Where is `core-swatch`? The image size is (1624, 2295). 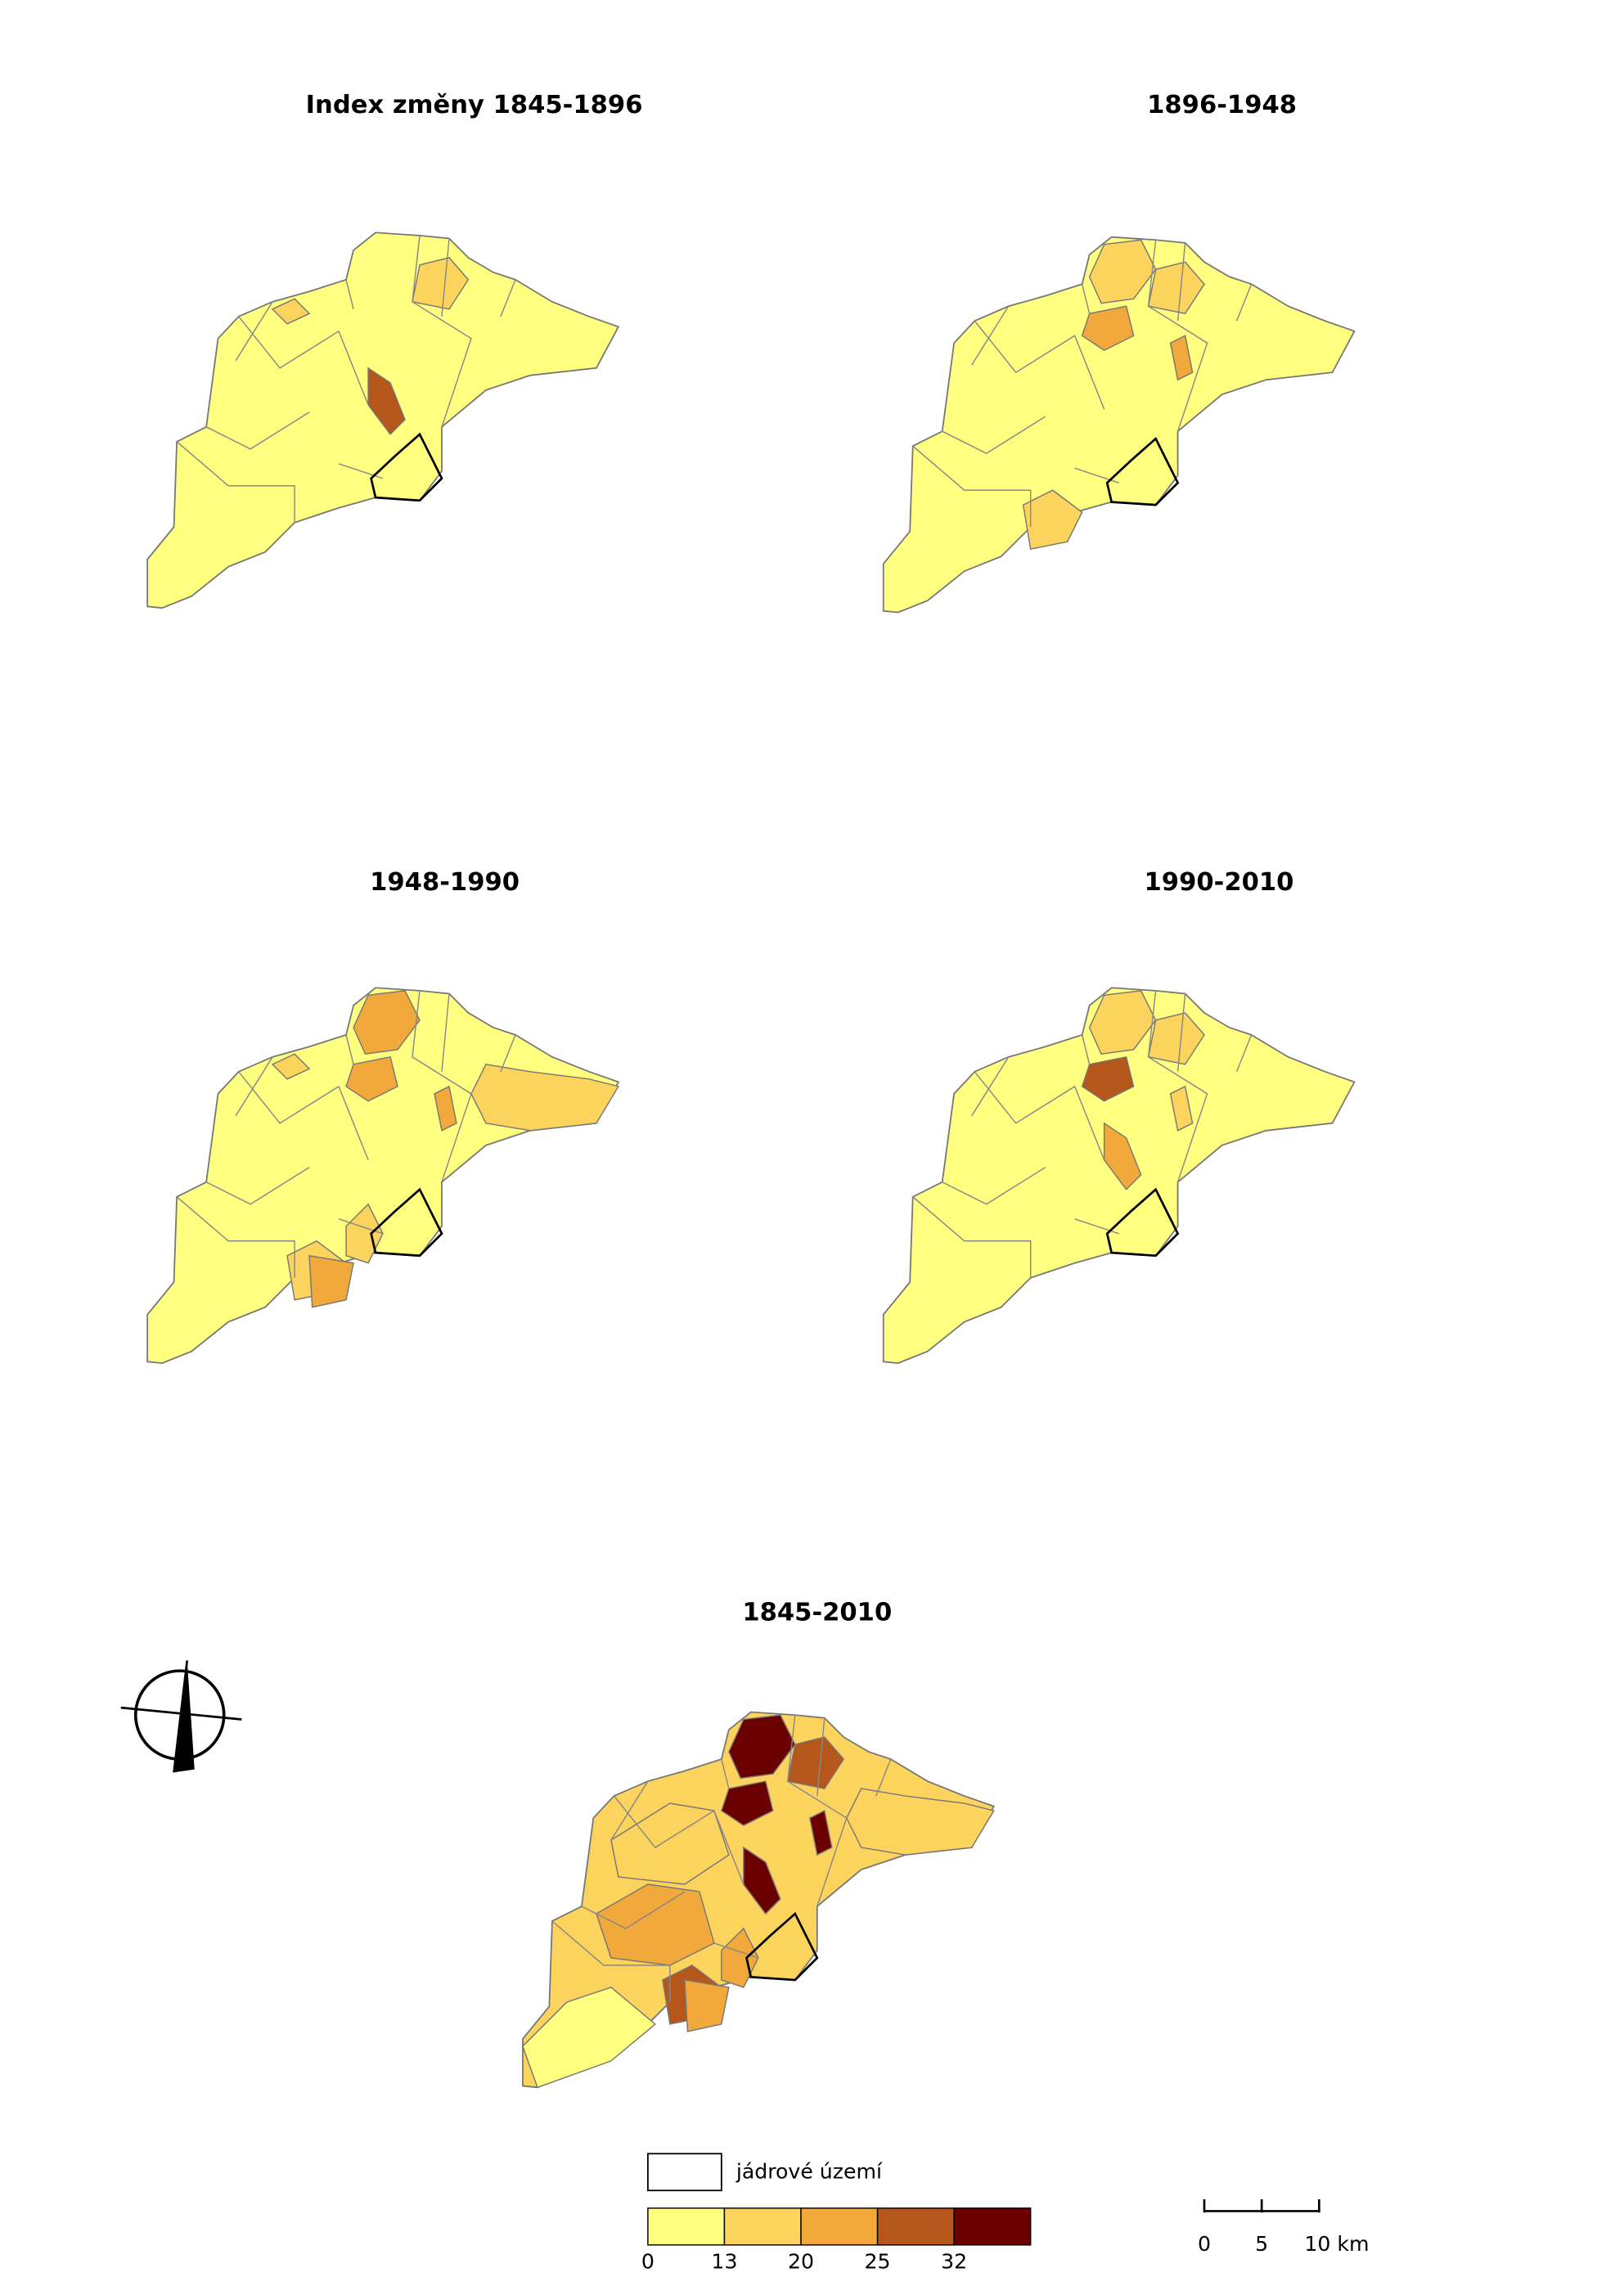
core-swatch is located at coordinates (684, 2172).